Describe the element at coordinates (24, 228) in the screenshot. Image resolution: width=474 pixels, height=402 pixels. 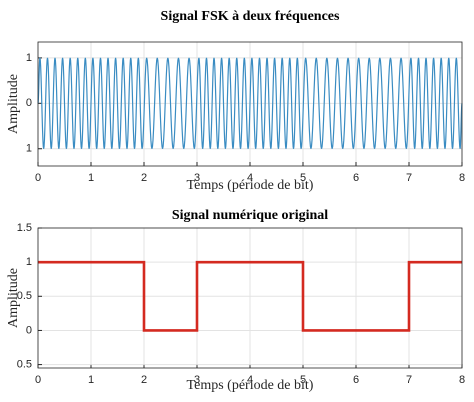
I see `y-tick-label: 1.5` at that location.